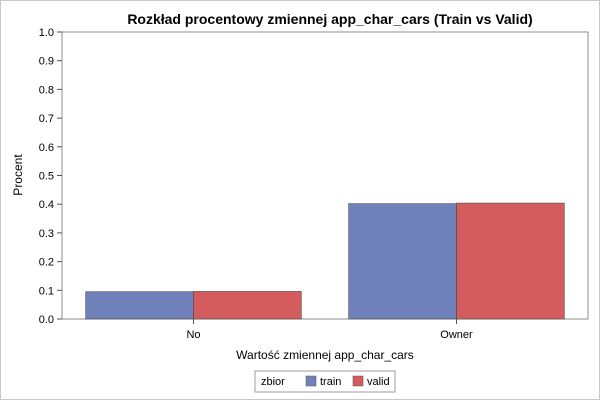  Describe the element at coordinates (46, 119) in the screenshot. I see `y-tick-label: 0.7` at that location.